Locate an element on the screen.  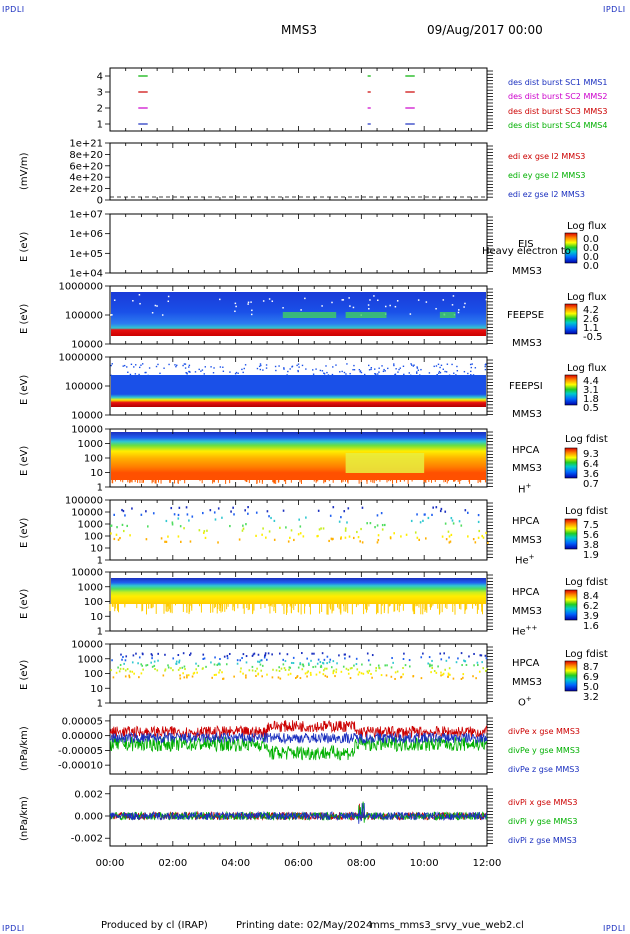
hpca-hepp-cbar-title: Log fdist is located at coordinates (586, 582).